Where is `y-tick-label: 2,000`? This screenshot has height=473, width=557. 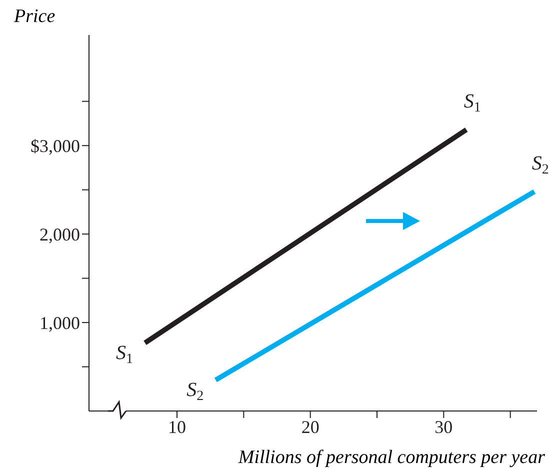
y-tick-label: 2,000 is located at coordinates (60, 234).